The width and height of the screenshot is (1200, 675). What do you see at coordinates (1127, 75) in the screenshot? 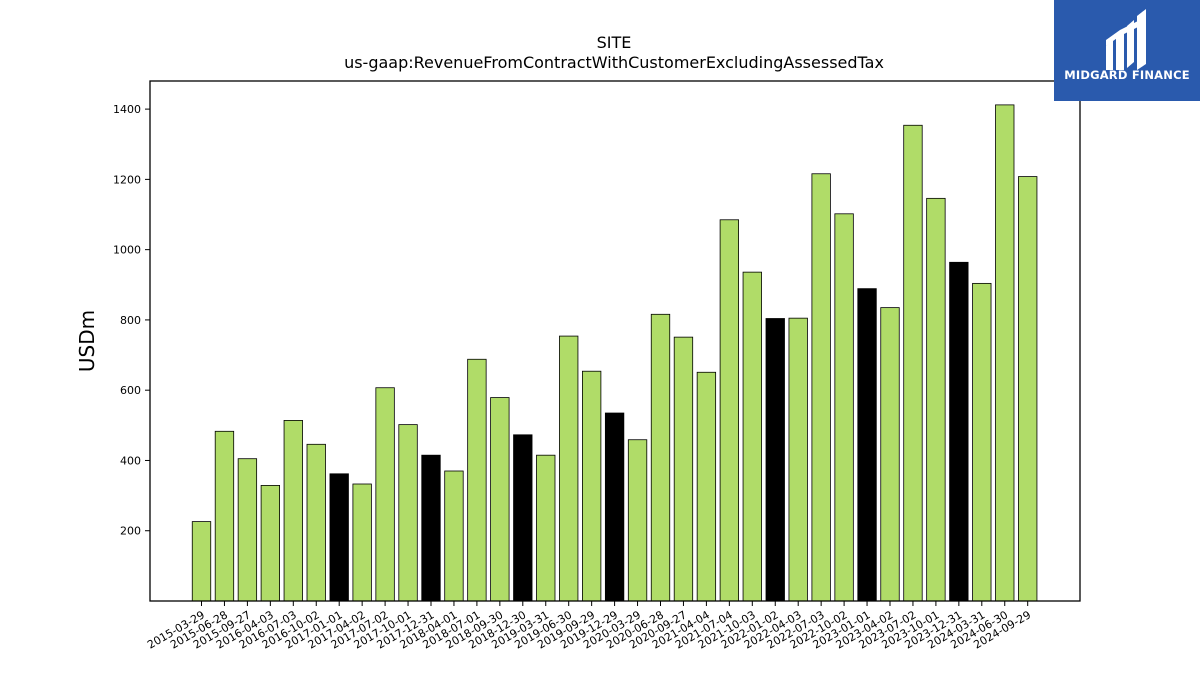
I see `brand-logo-text: MIDGARD FINANCE` at bounding box center [1127, 75].